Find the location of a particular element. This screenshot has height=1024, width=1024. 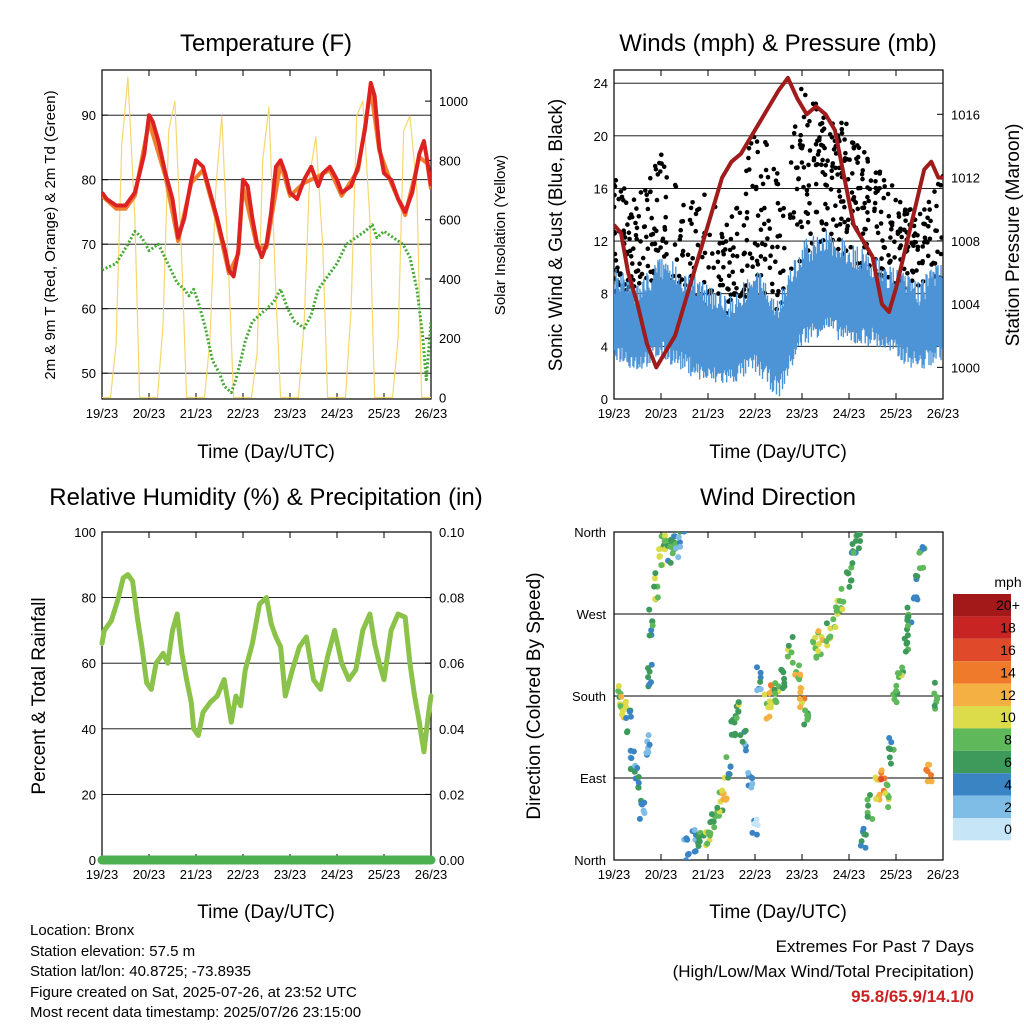

humidity-xtick-label: 19/23 is located at coordinates (102, 874).